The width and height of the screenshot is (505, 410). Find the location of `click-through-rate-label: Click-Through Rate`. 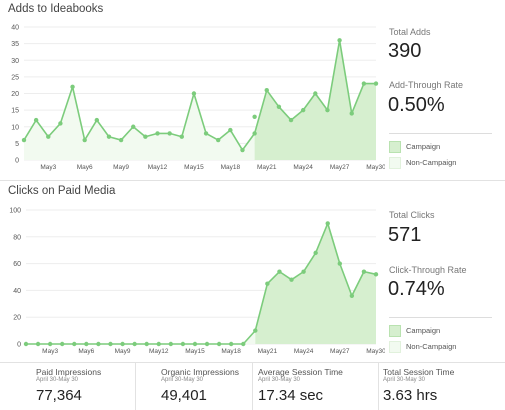

click-through-rate-label: Click-Through Rate is located at coordinates (428, 270).